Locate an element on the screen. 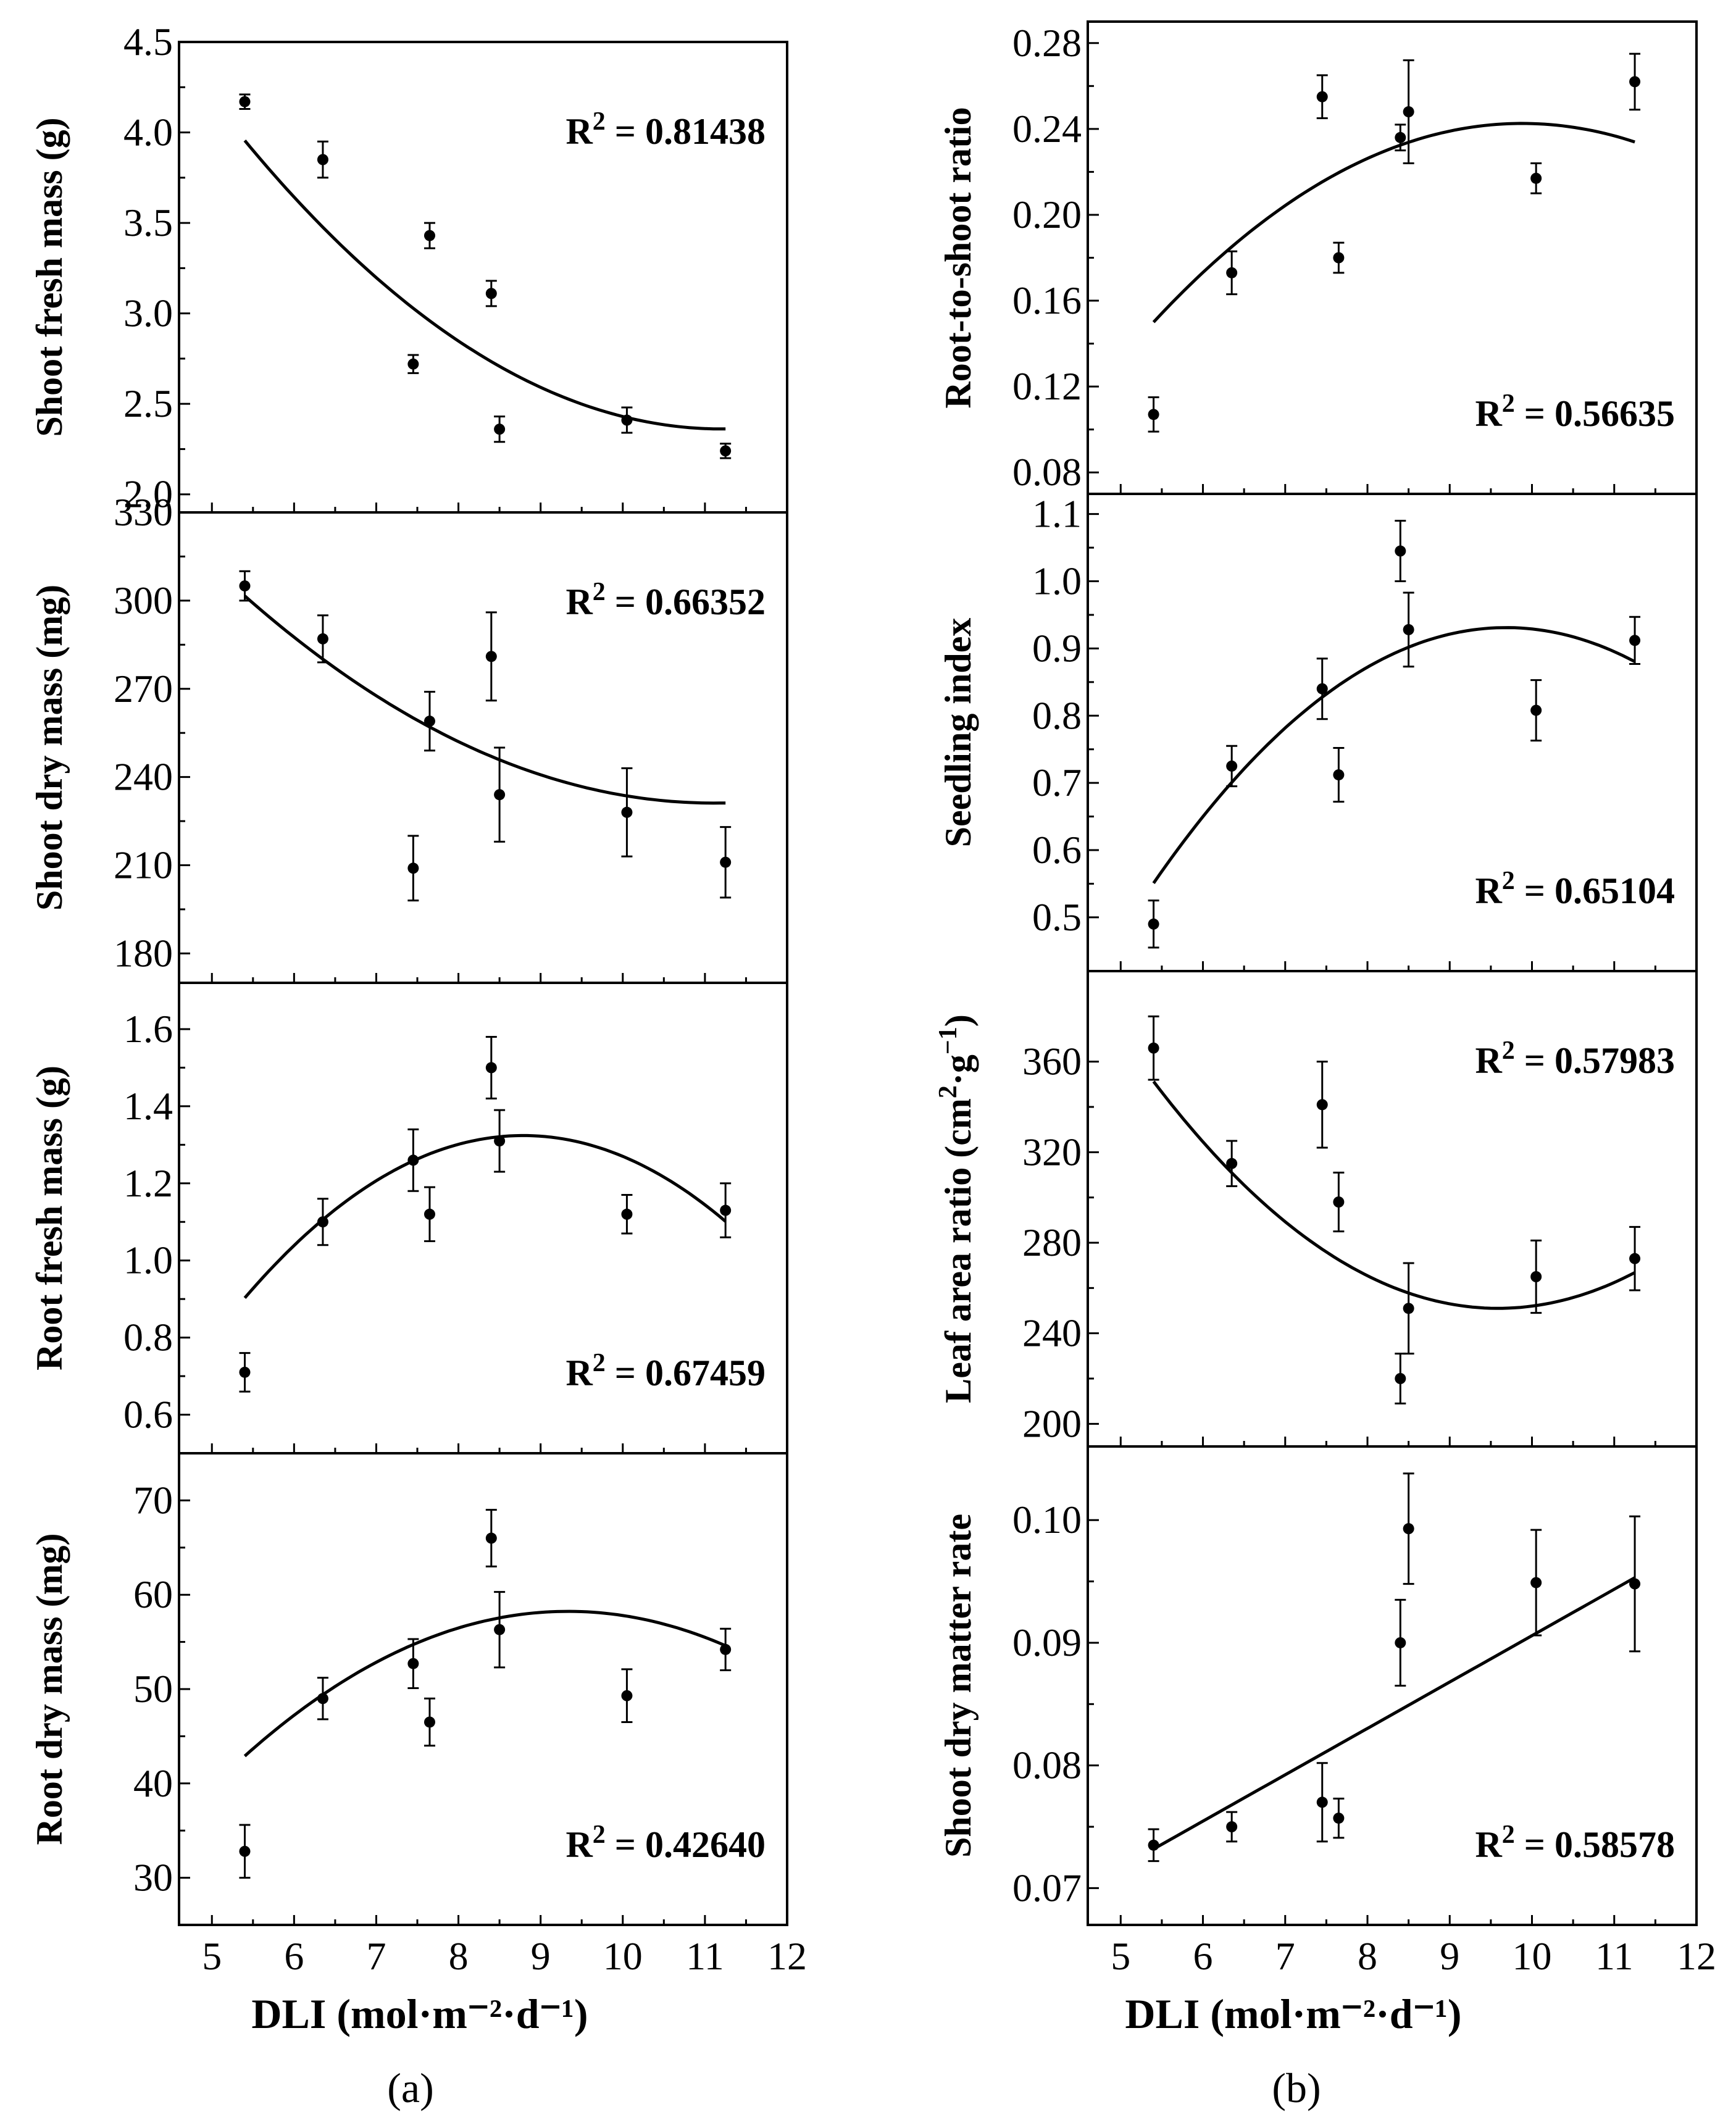 The image size is (1736, 2120). y-tick-label: 2.5 is located at coordinates (148, 403).